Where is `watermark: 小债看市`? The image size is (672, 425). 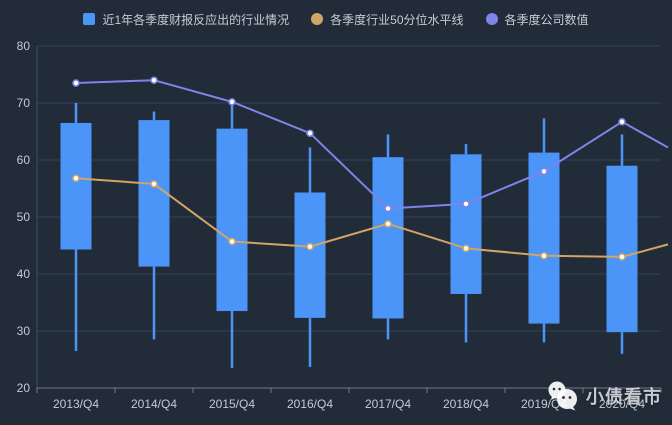 watermark: 小债看市 is located at coordinates (604, 396).